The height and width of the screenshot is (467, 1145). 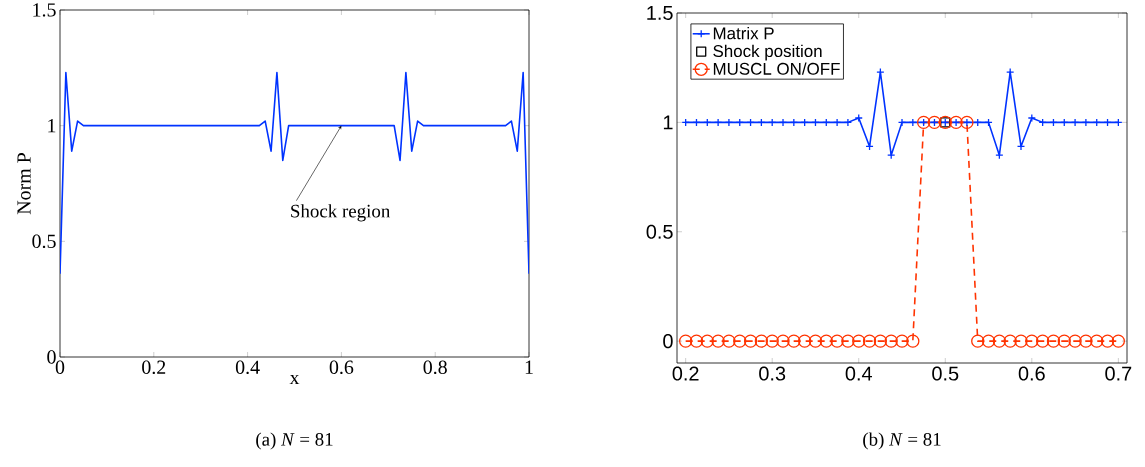 I want to click on text: (b) N = 81, so click(x=902, y=441).